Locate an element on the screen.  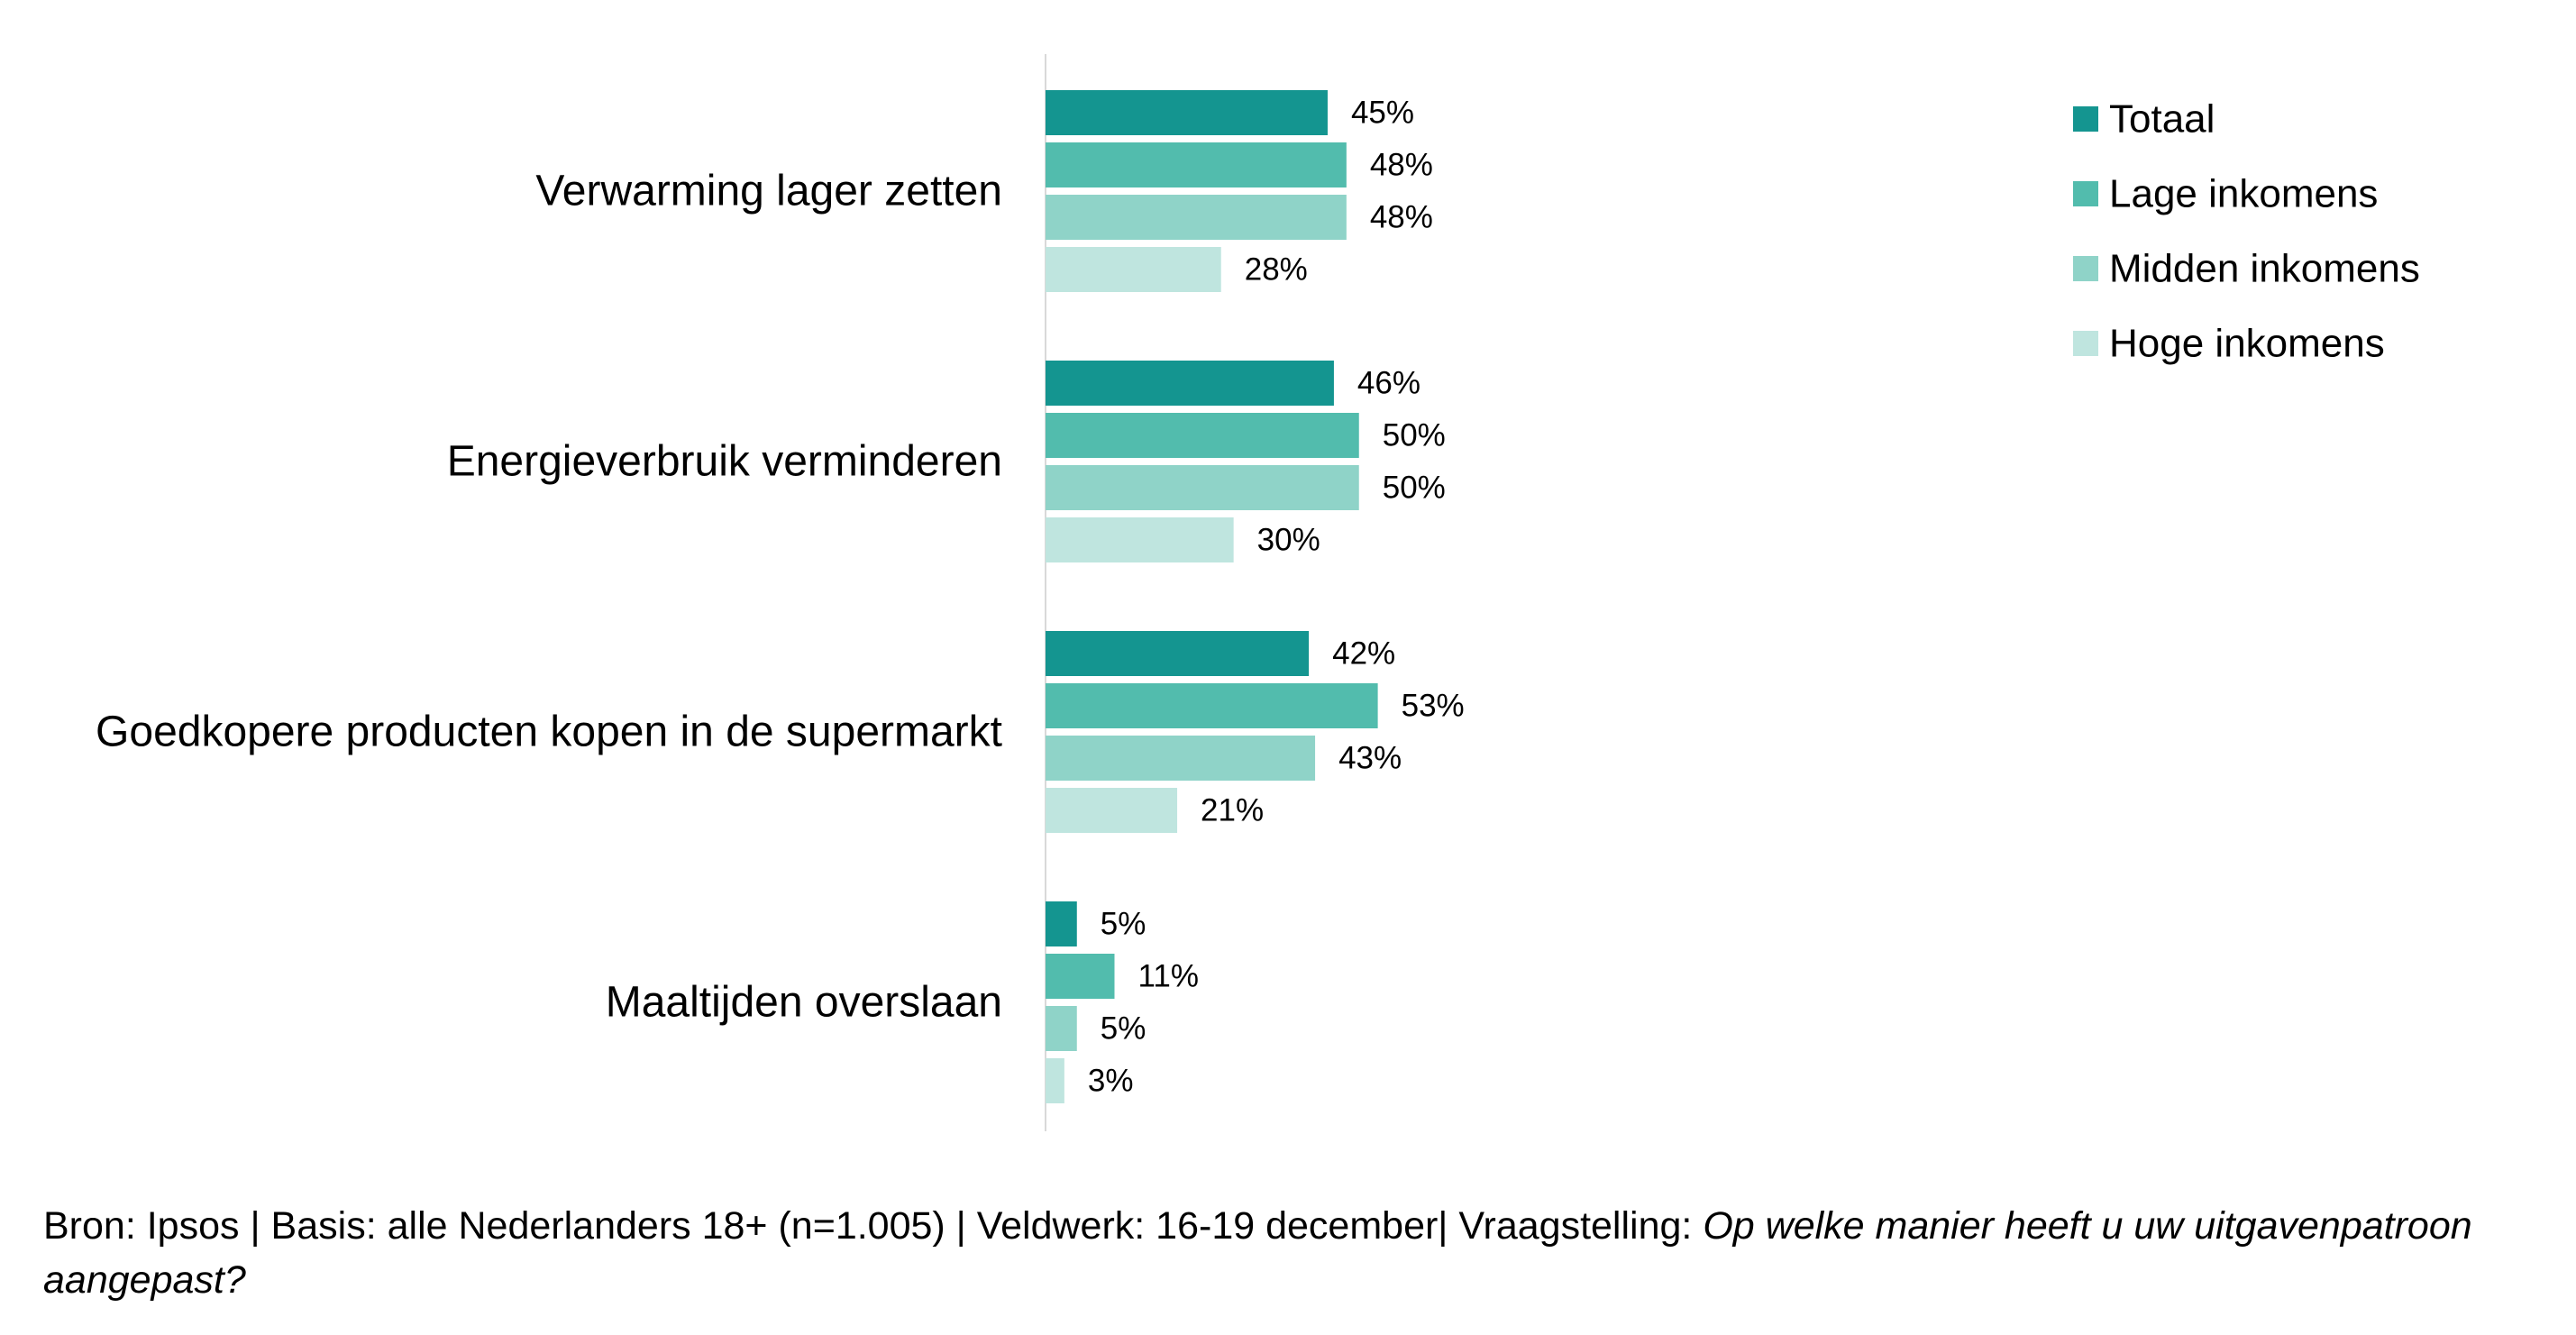
value-label-lage-inkomens-verwarming-lager-zetten: 48% is located at coordinates (1401, 165).